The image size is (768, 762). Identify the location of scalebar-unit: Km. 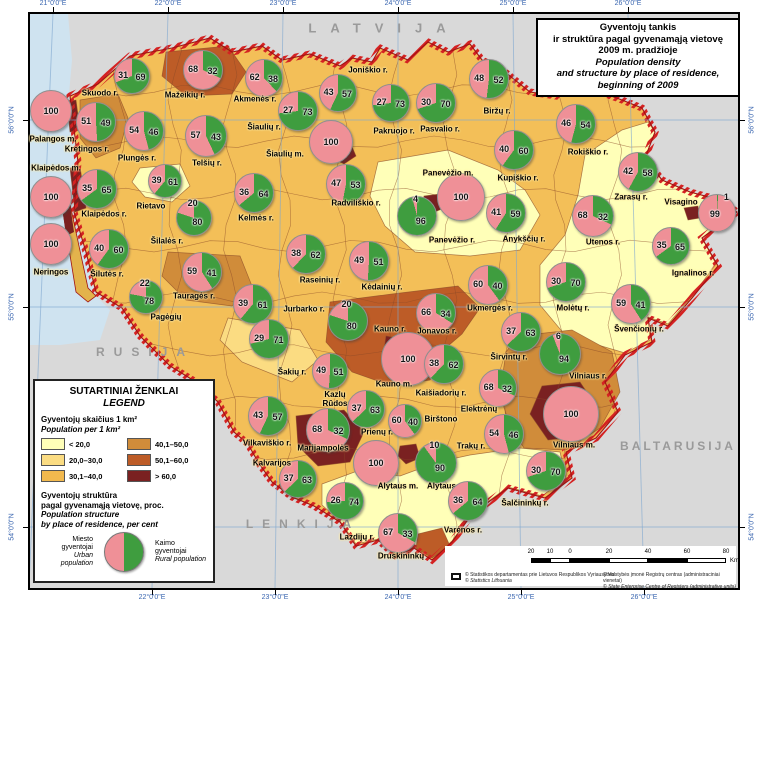
(734, 561).